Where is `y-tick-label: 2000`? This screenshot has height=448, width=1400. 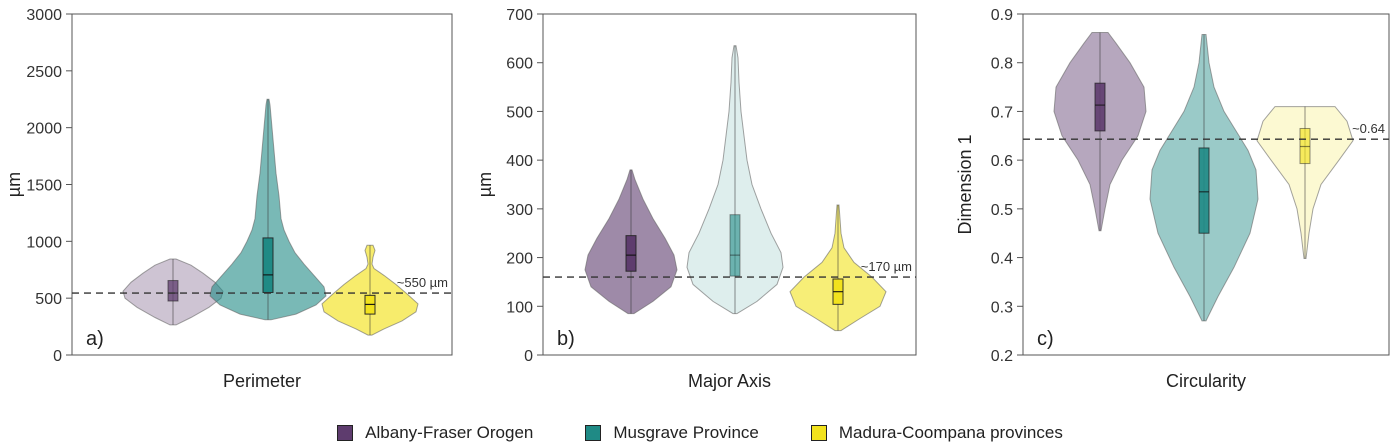 y-tick-label: 2000 is located at coordinates (44, 129).